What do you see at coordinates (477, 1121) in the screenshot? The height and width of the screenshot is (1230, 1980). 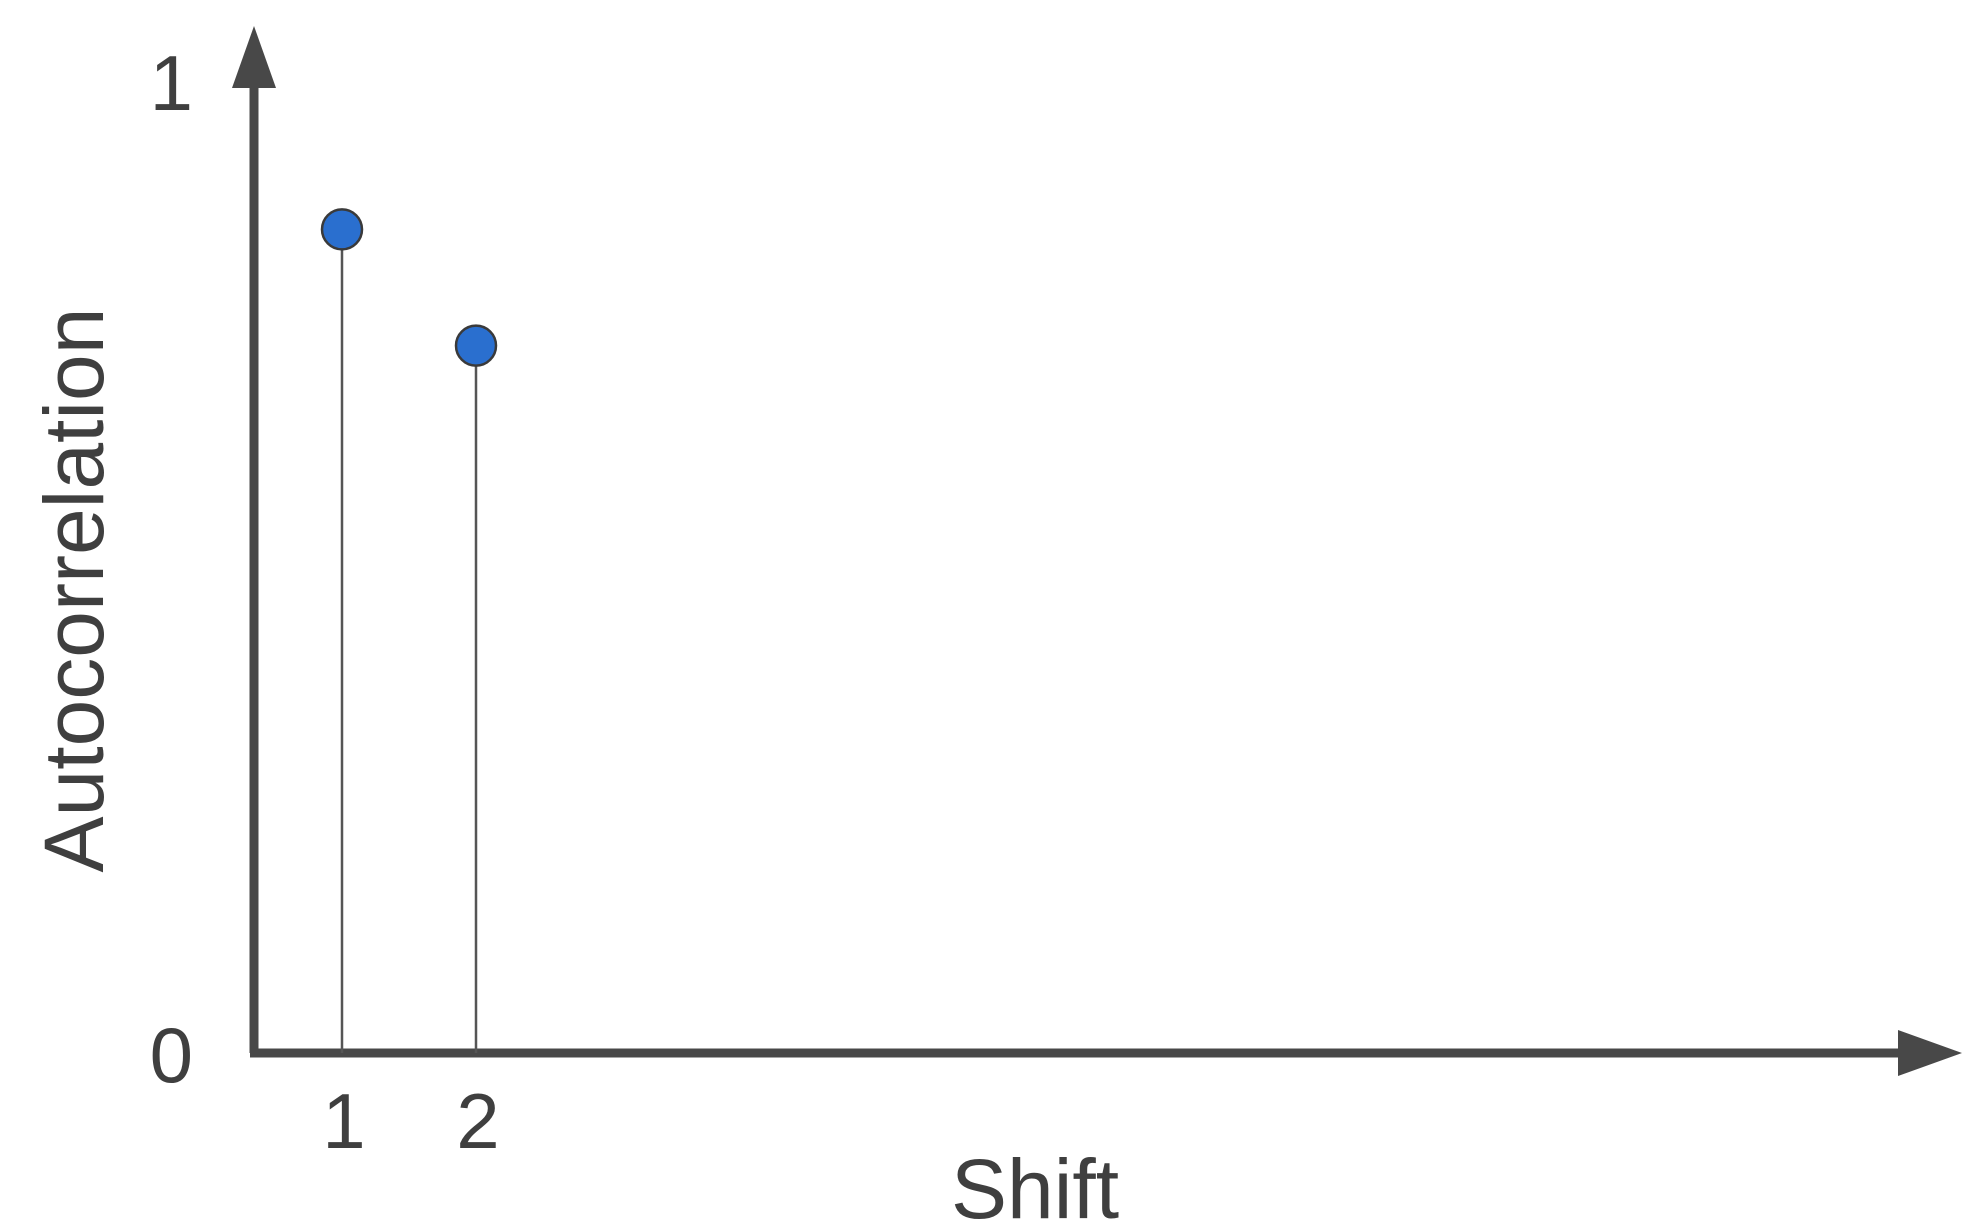 I see `x-tick-label-2: 2` at bounding box center [477, 1121].